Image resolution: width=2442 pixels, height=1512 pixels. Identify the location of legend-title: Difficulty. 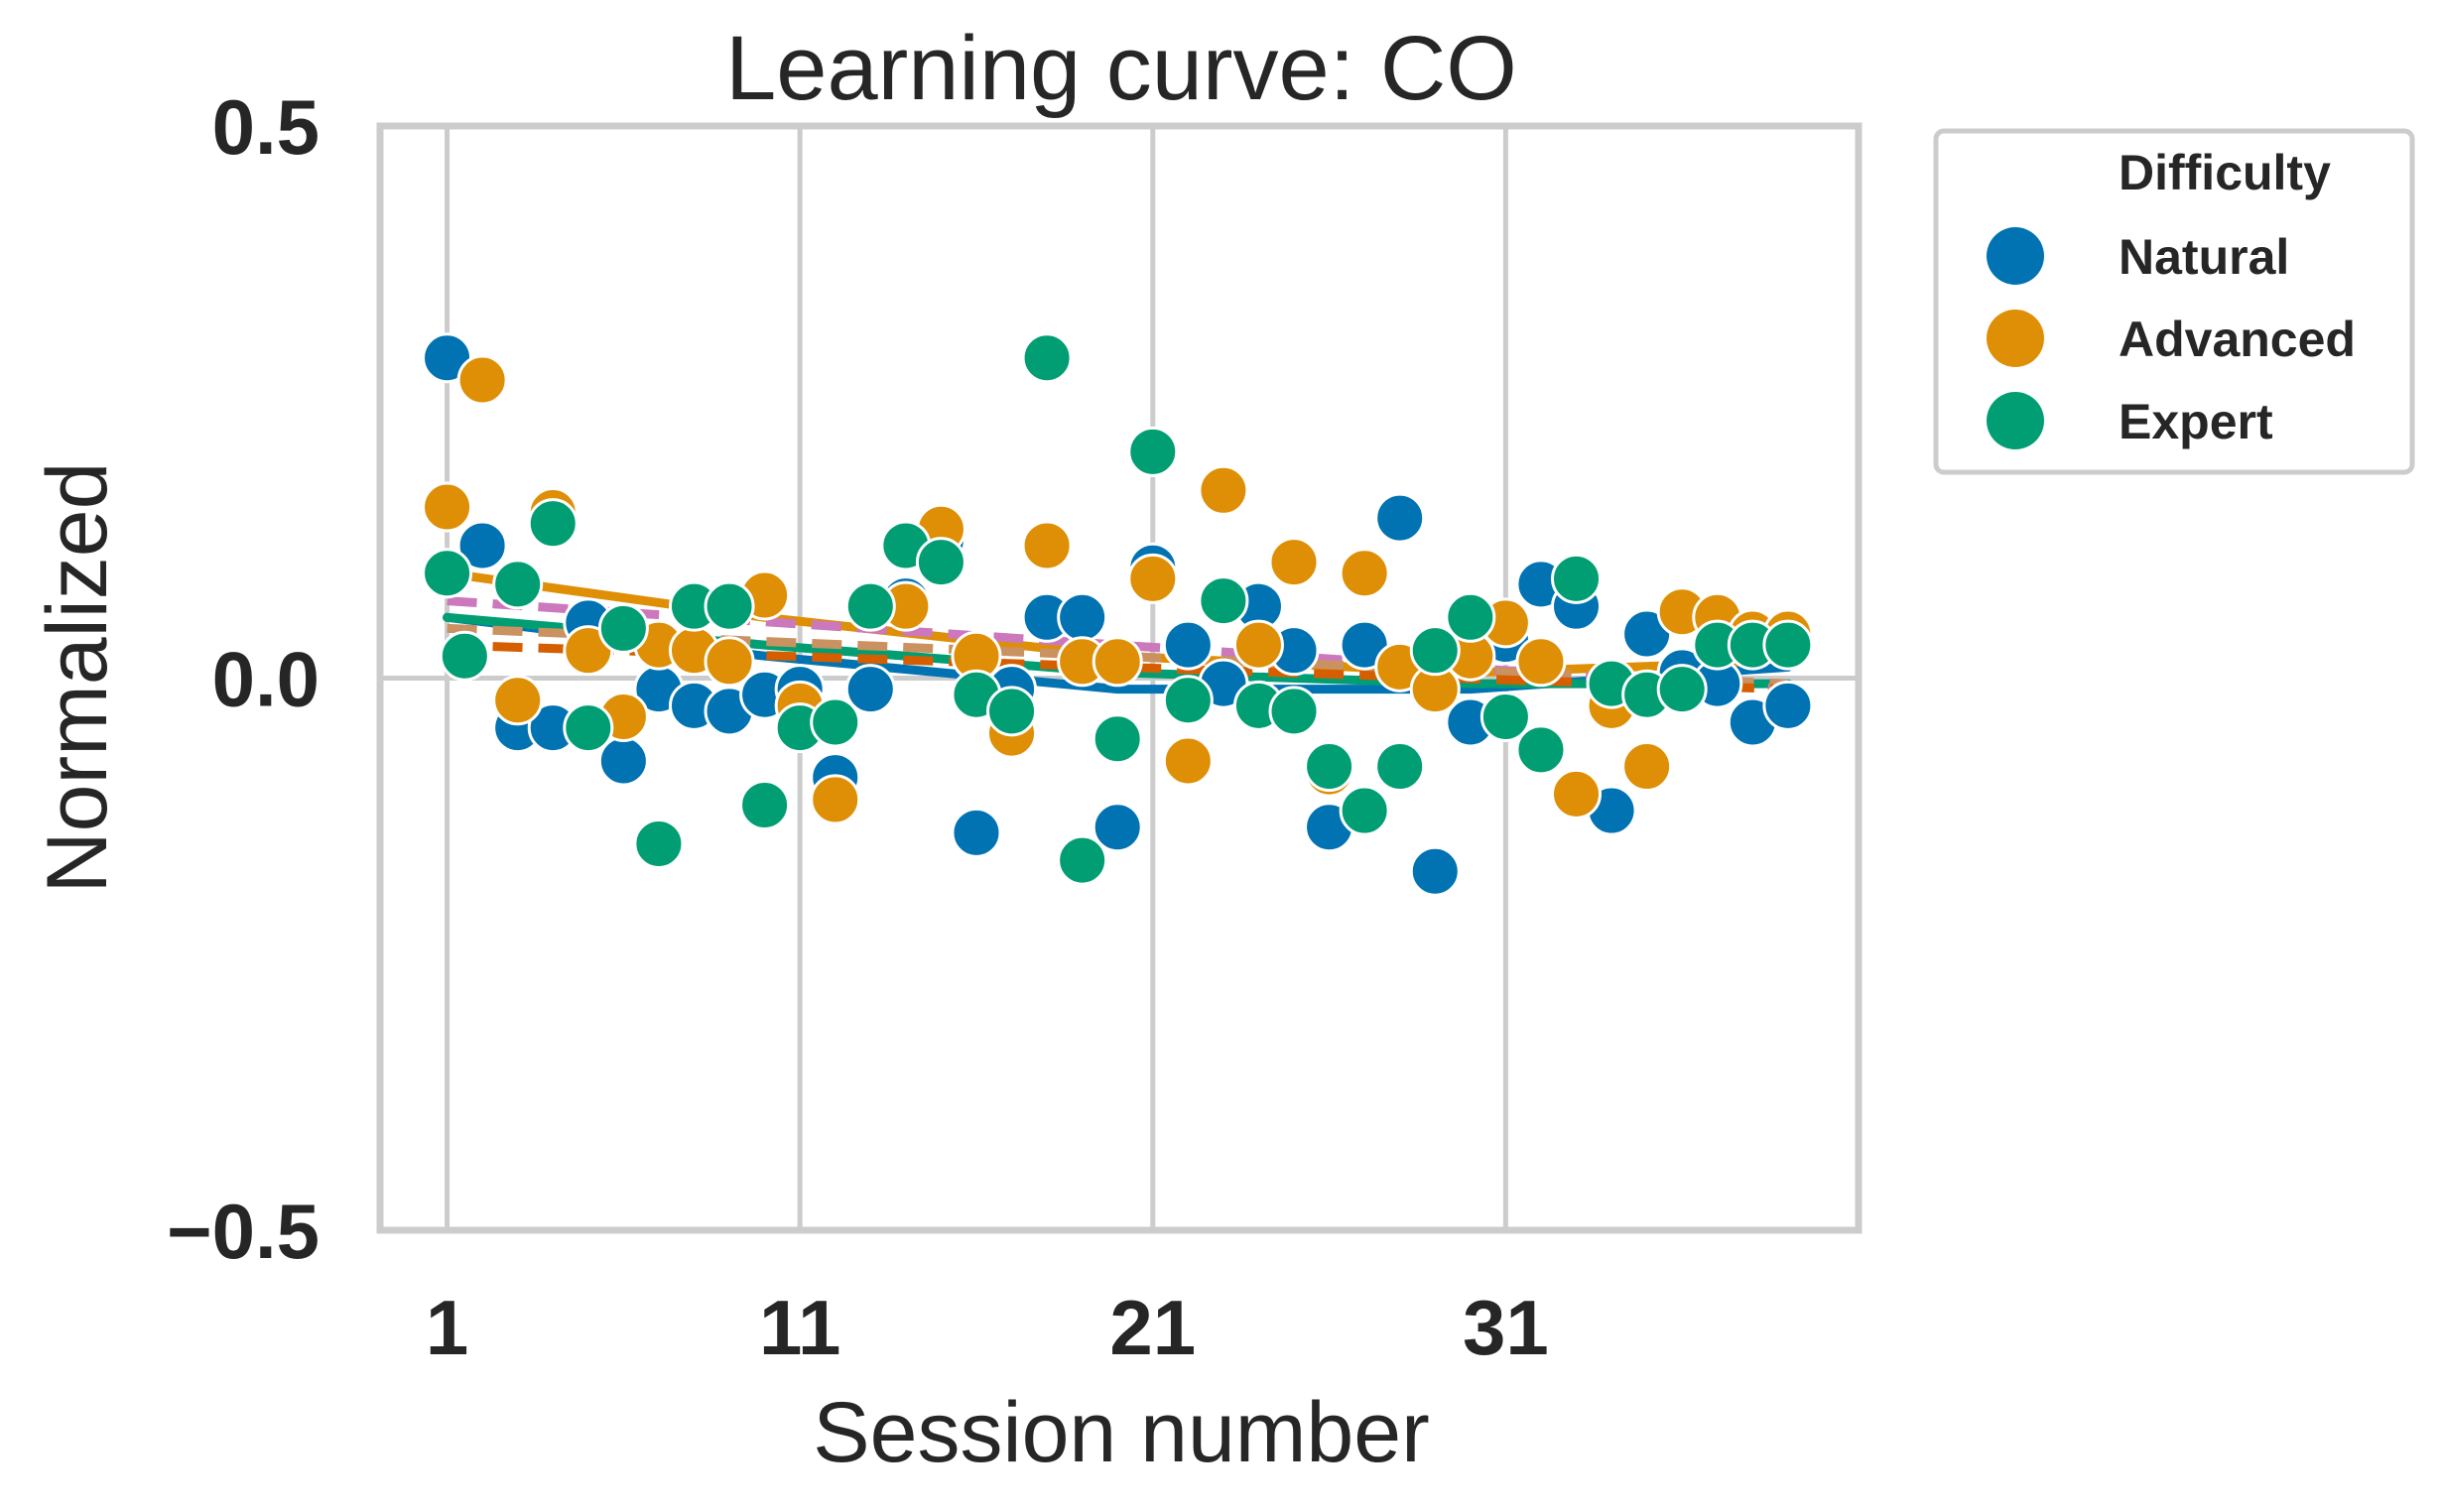
(2225, 172).